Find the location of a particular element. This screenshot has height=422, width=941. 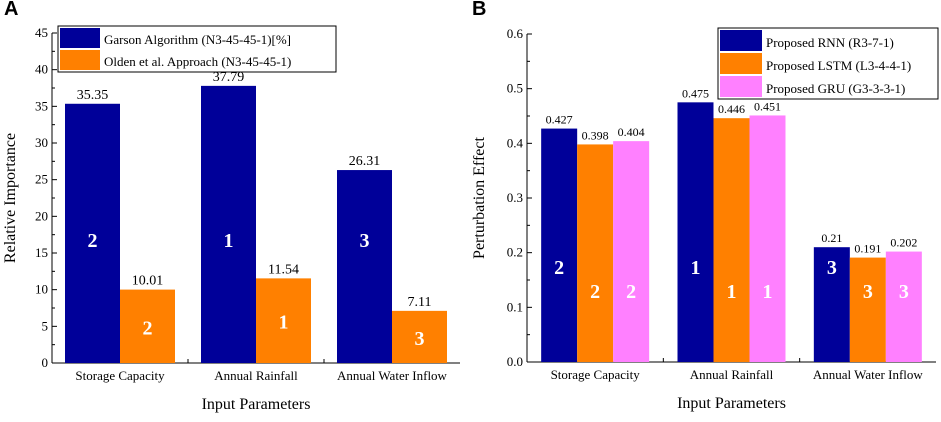

y-tick-label: 0.5 is located at coordinates (515, 88).